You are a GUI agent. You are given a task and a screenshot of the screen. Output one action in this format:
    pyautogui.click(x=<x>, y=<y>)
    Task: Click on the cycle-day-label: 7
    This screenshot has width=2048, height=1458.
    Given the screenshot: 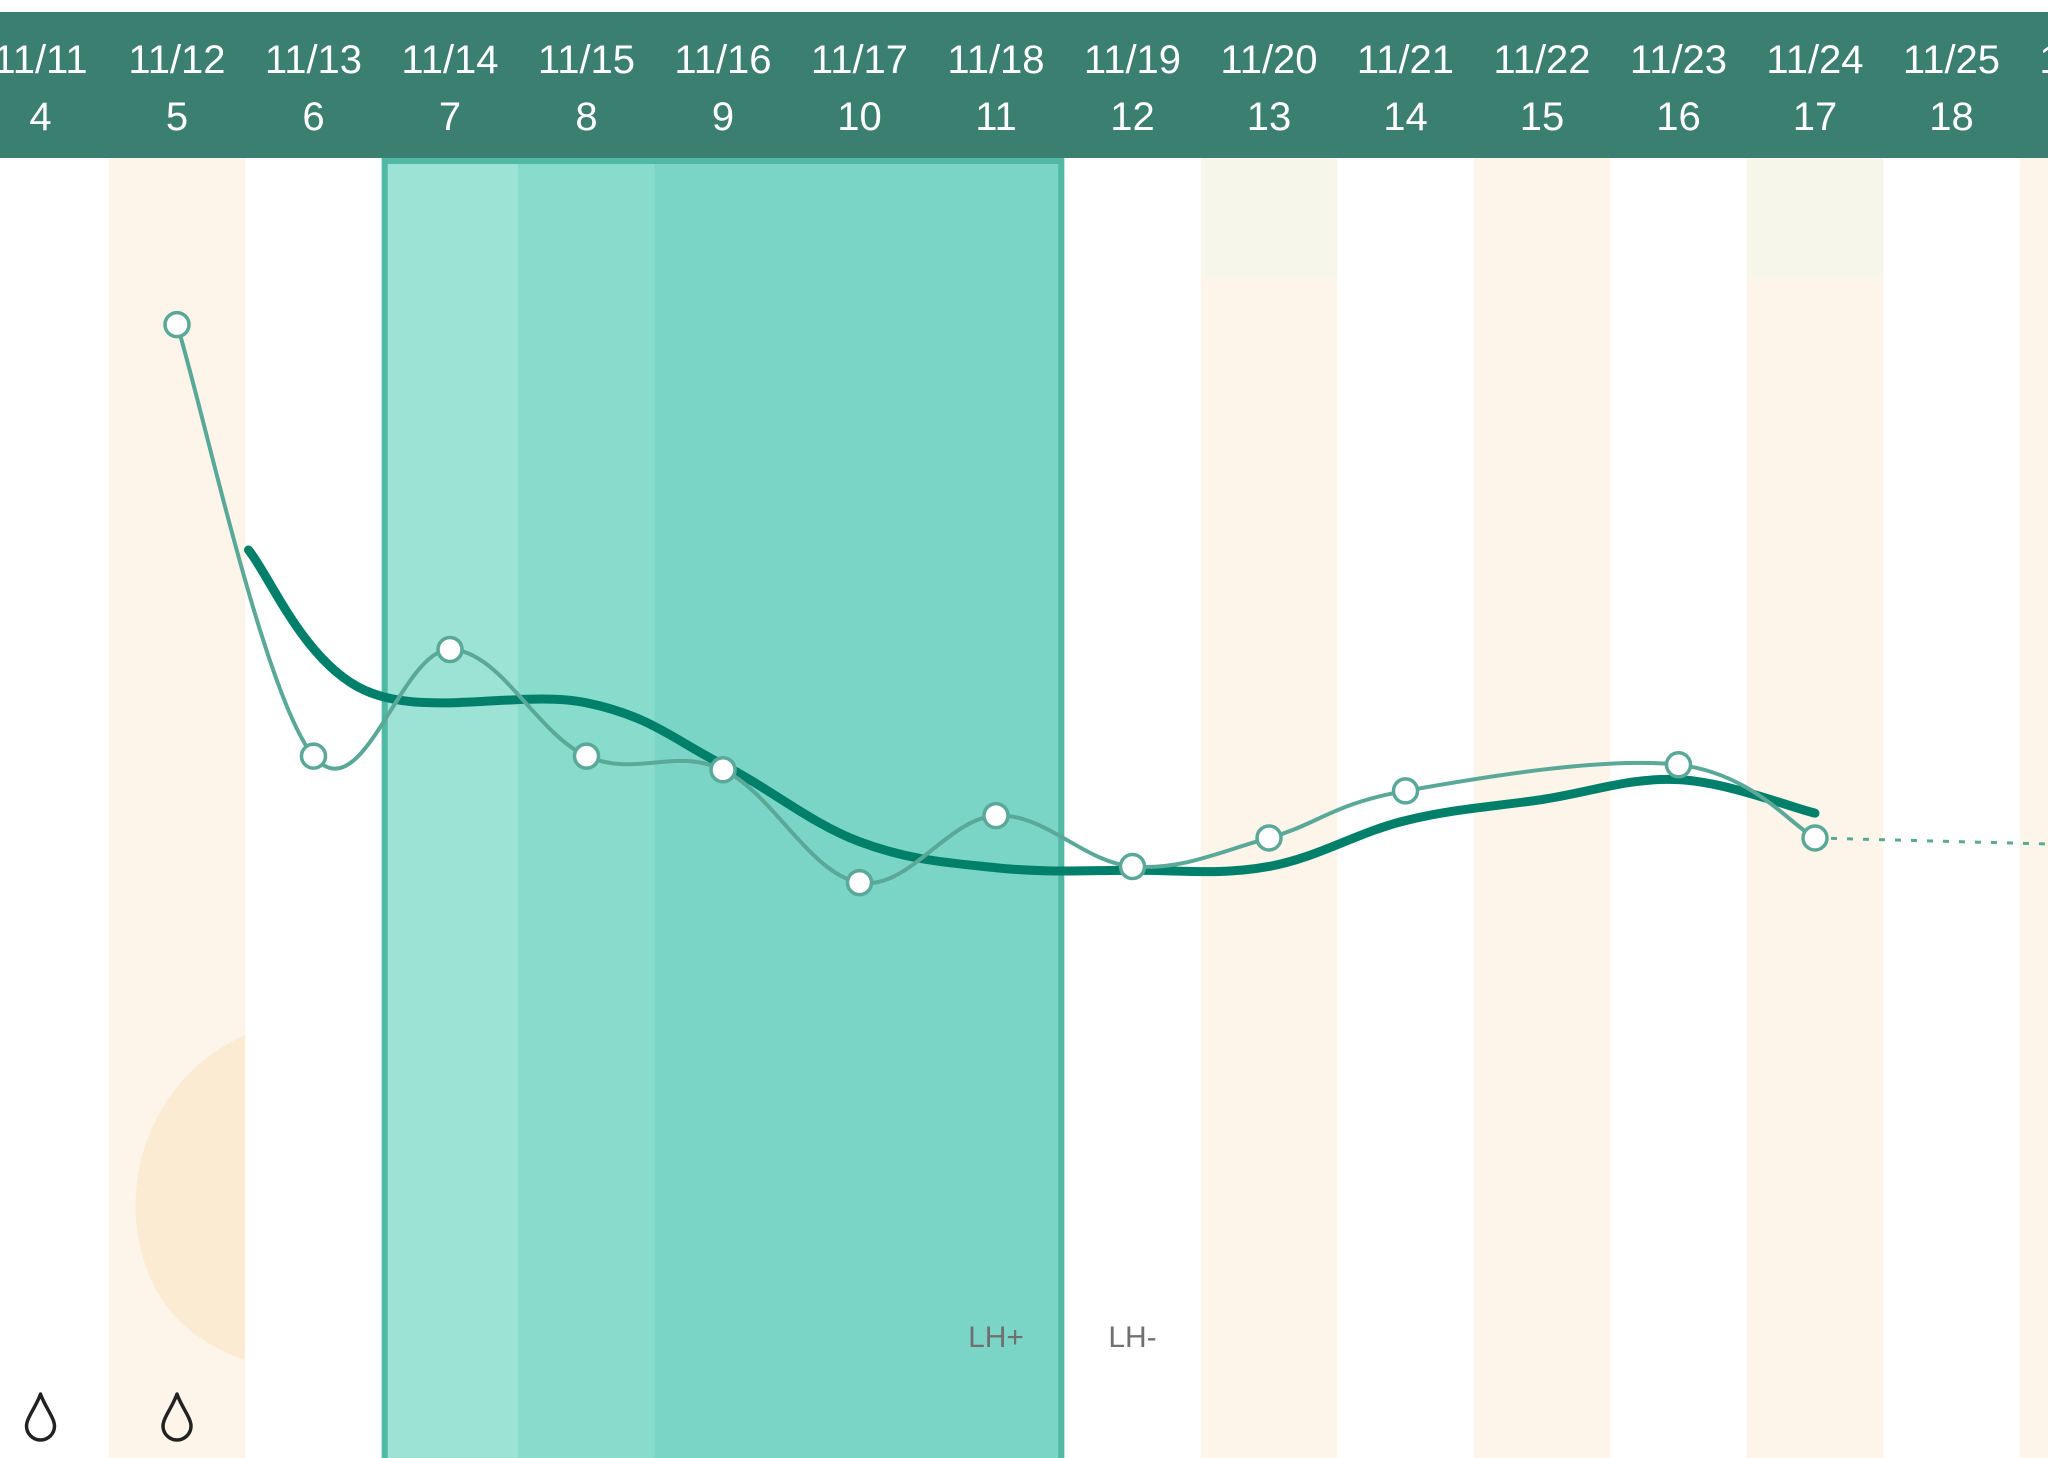 What is the action you would take?
    pyautogui.click(x=450, y=117)
    